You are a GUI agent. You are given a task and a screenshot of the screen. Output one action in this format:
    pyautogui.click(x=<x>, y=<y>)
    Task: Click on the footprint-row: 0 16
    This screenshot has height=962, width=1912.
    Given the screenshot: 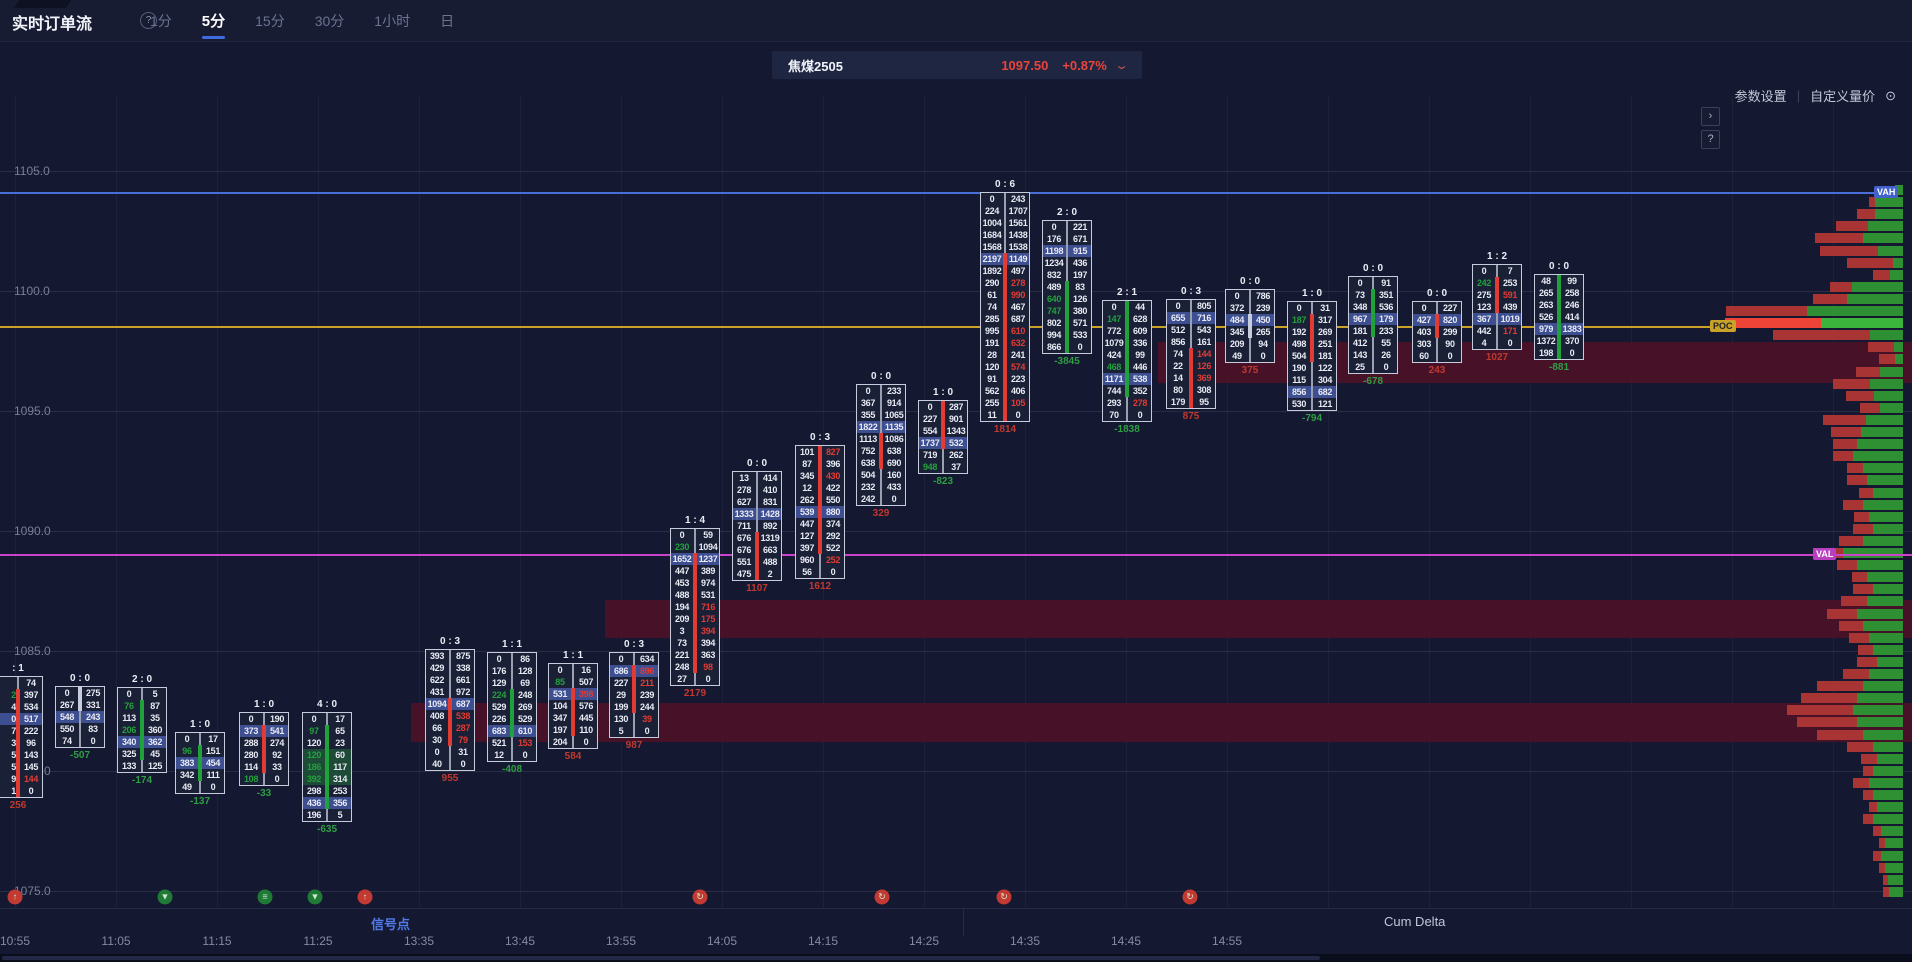 What is the action you would take?
    pyautogui.click(x=573, y=670)
    